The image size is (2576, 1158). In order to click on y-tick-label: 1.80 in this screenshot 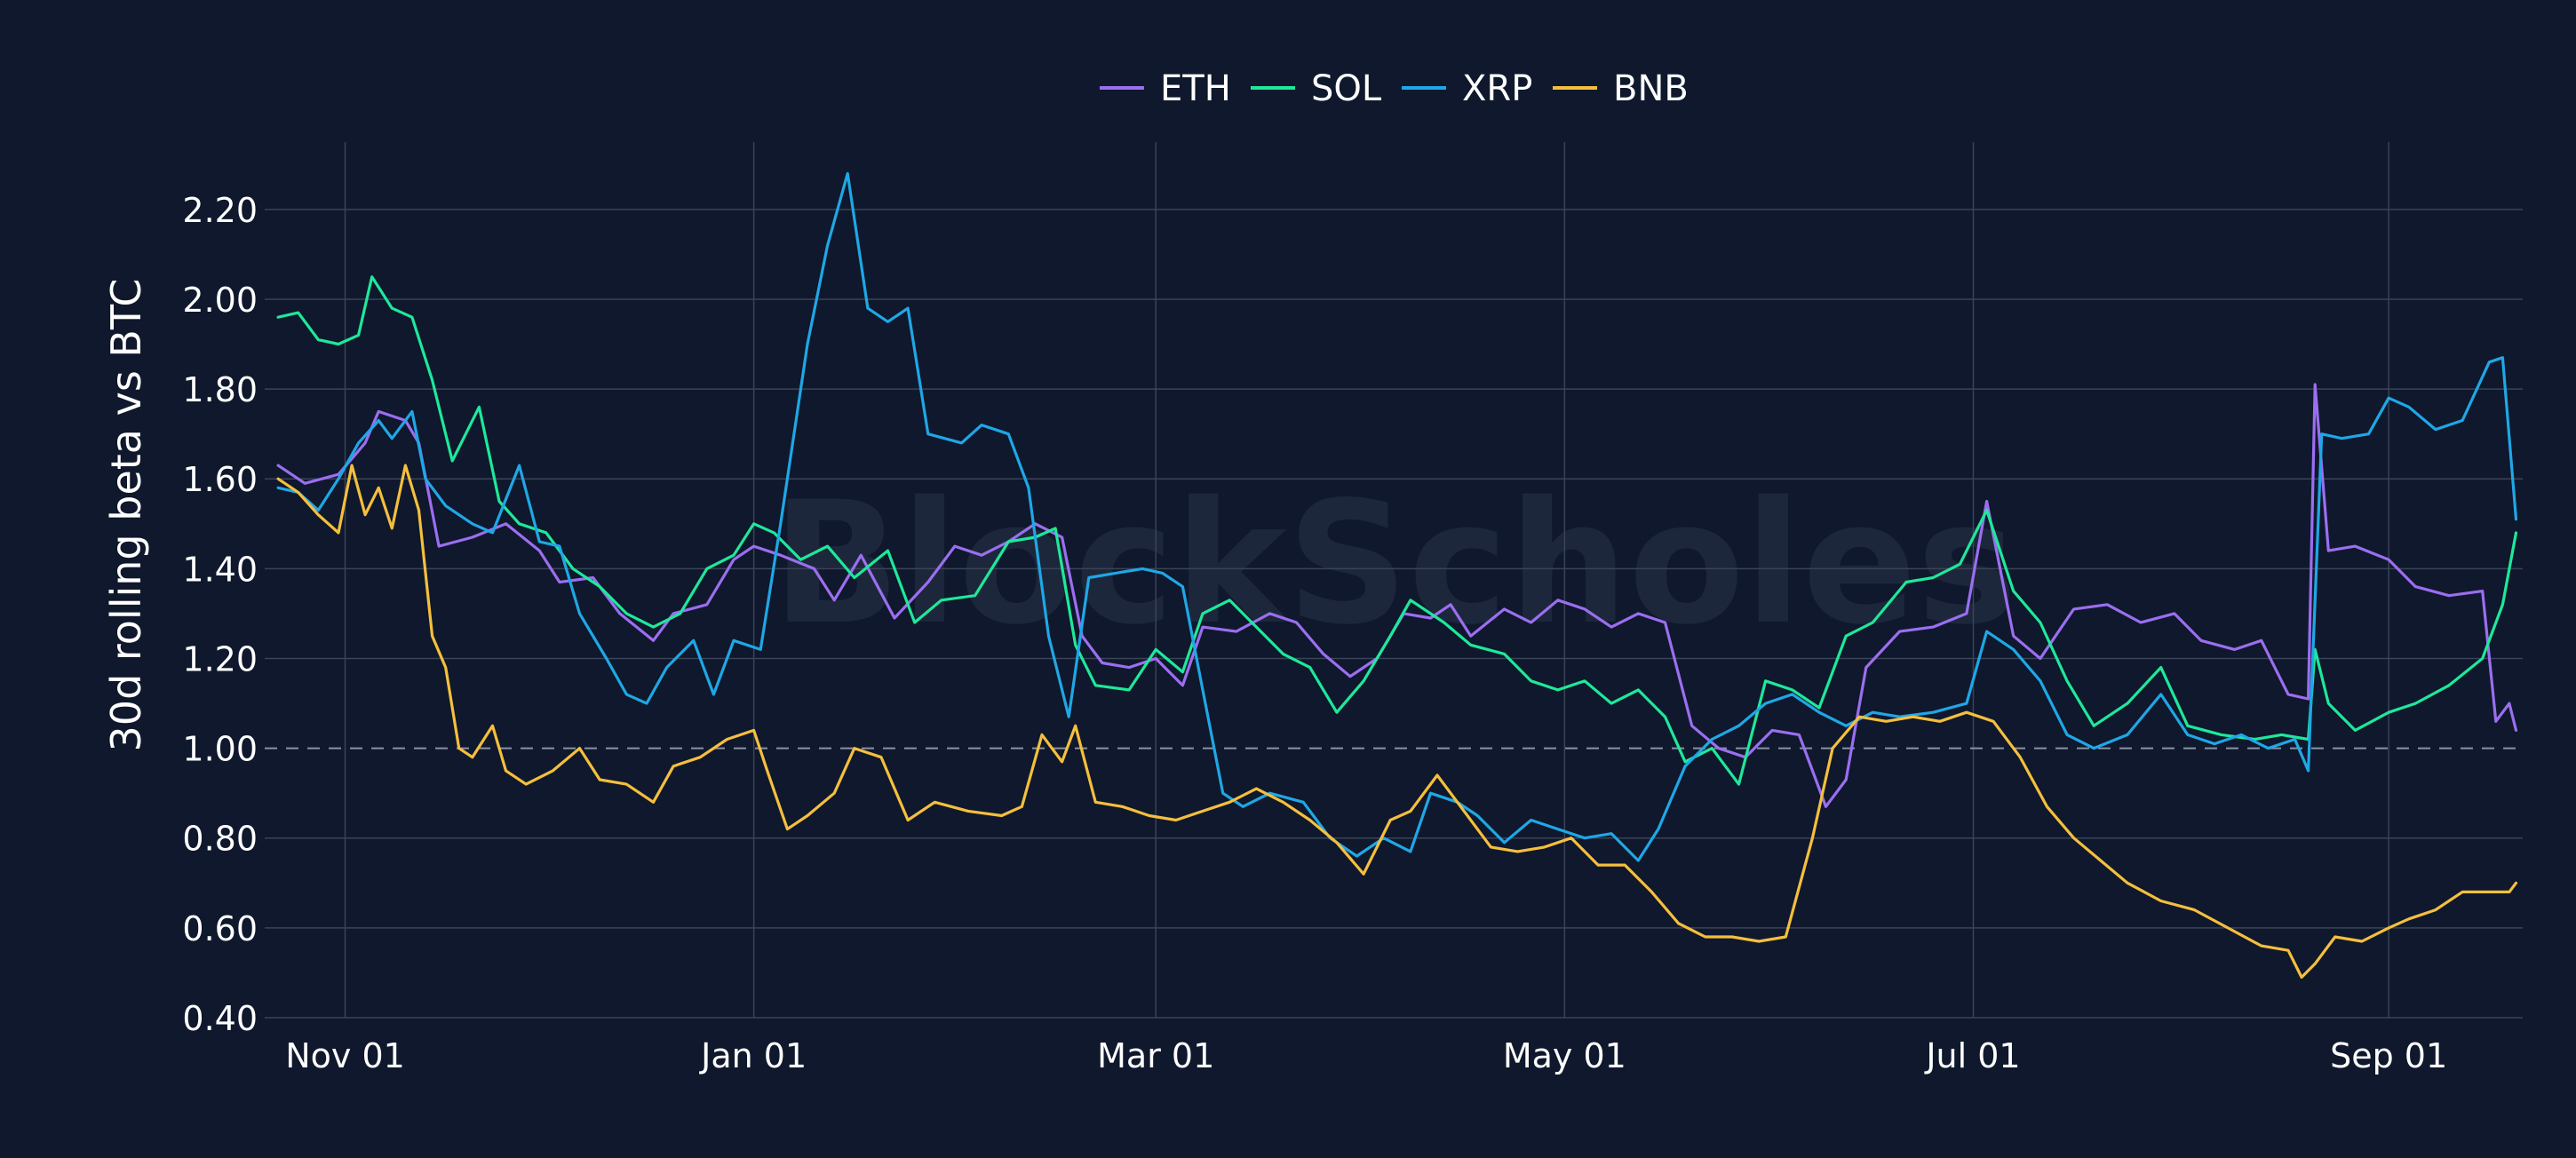, I will do `click(220, 389)`.